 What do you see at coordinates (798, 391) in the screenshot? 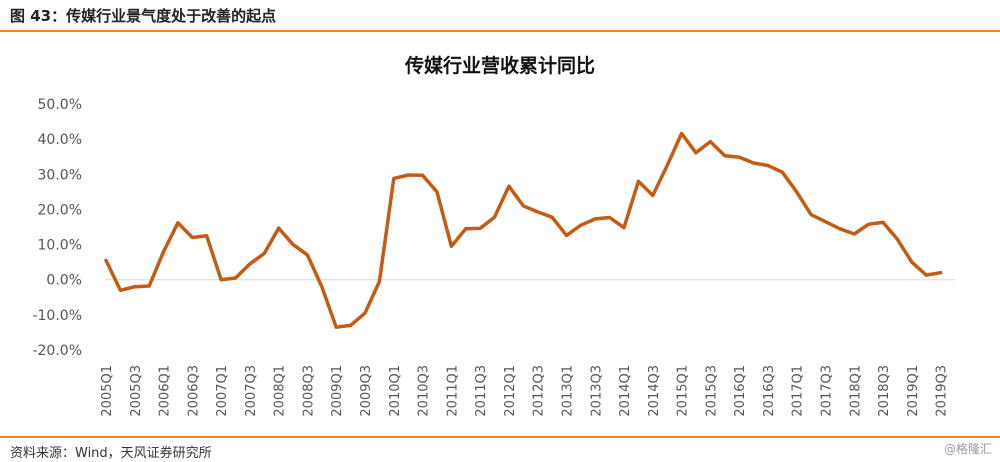
I see `x-tick-label: 2017Q1` at bounding box center [798, 391].